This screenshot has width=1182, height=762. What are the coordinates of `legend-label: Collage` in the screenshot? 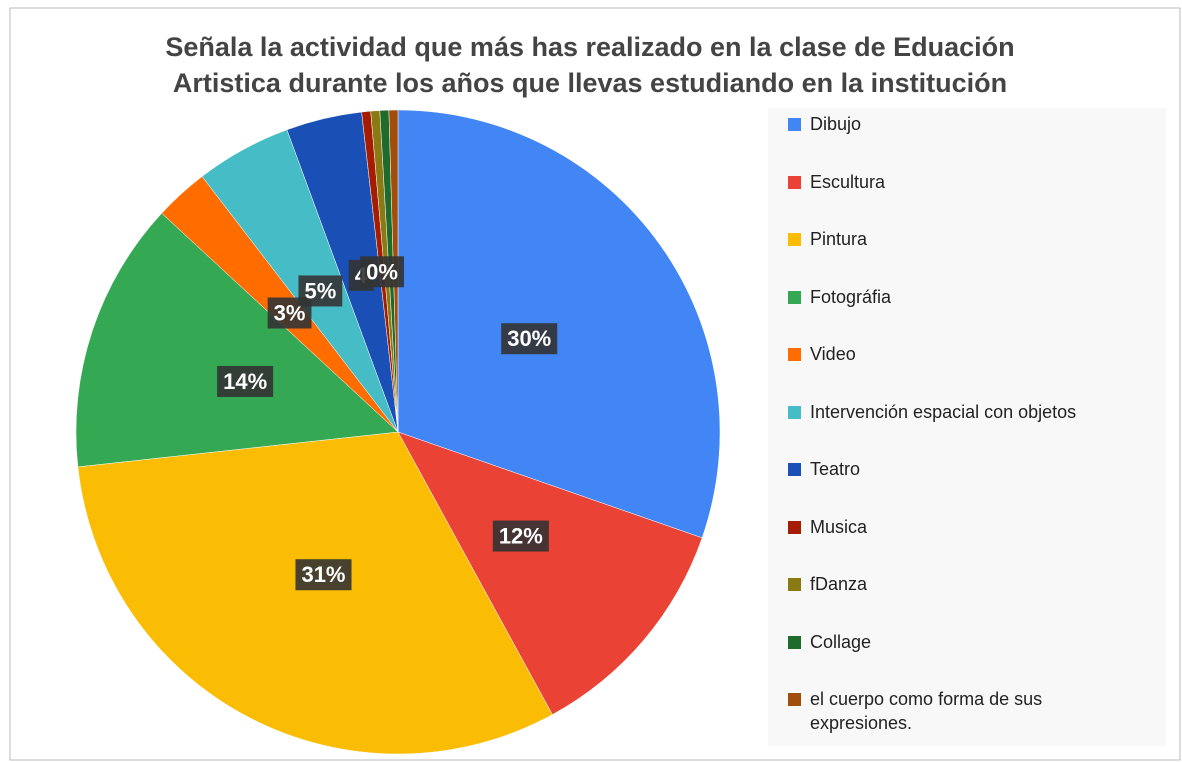 It's located at (841, 641).